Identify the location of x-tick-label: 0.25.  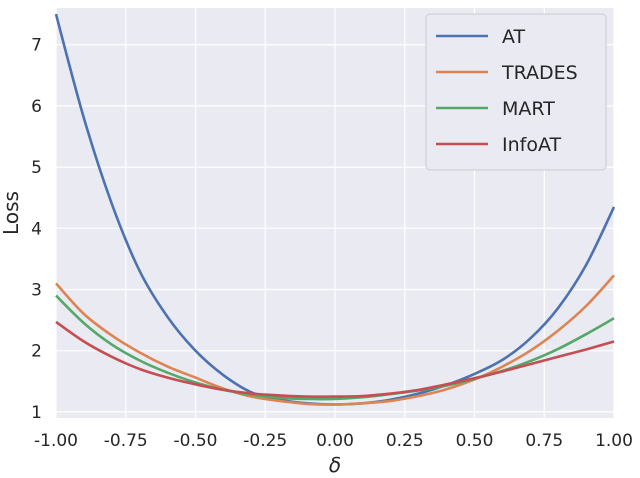
(405, 441).